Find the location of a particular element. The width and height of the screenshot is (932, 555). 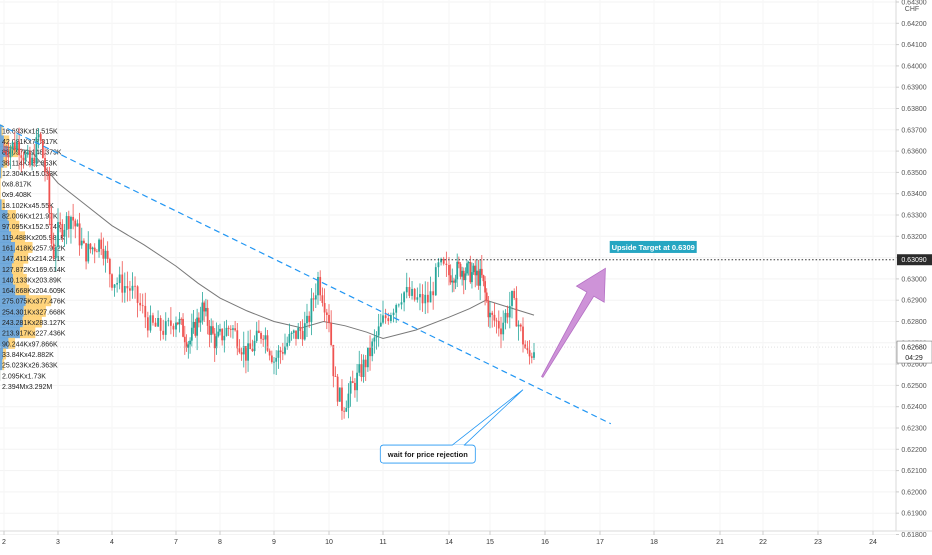

time-tick-label: 15 is located at coordinates (490, 542).